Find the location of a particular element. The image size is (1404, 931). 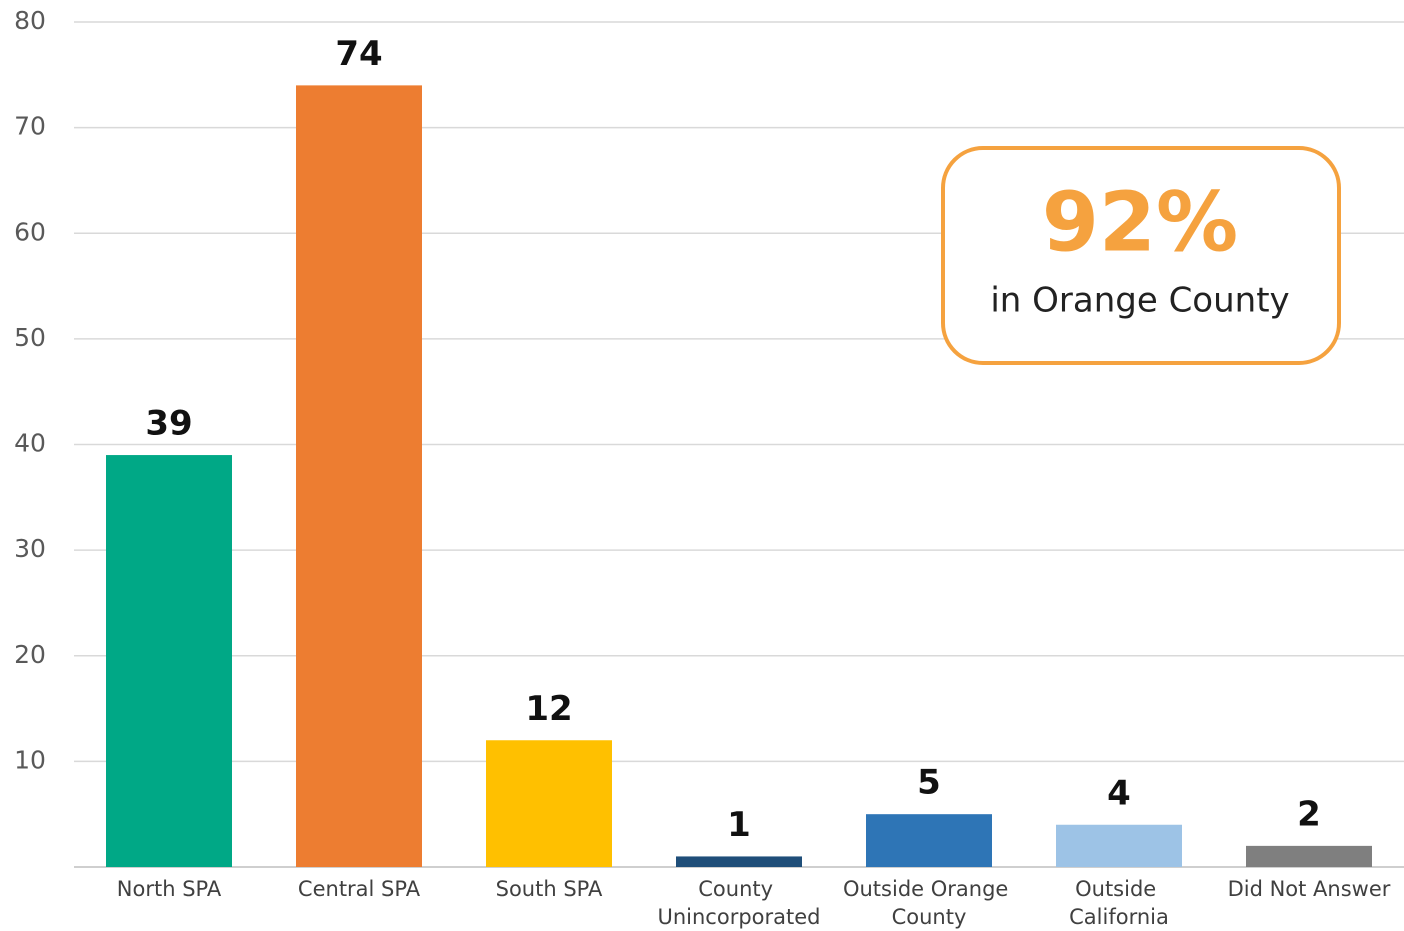

data-label: 5 is located at coordinates (929, 783).